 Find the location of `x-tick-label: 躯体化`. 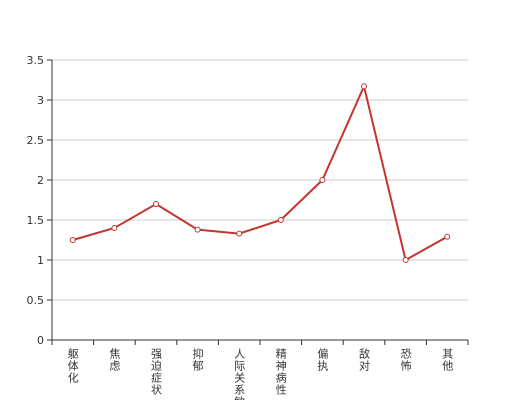

x-tick-label: 躯体化 is located at coordinates (72, 366).